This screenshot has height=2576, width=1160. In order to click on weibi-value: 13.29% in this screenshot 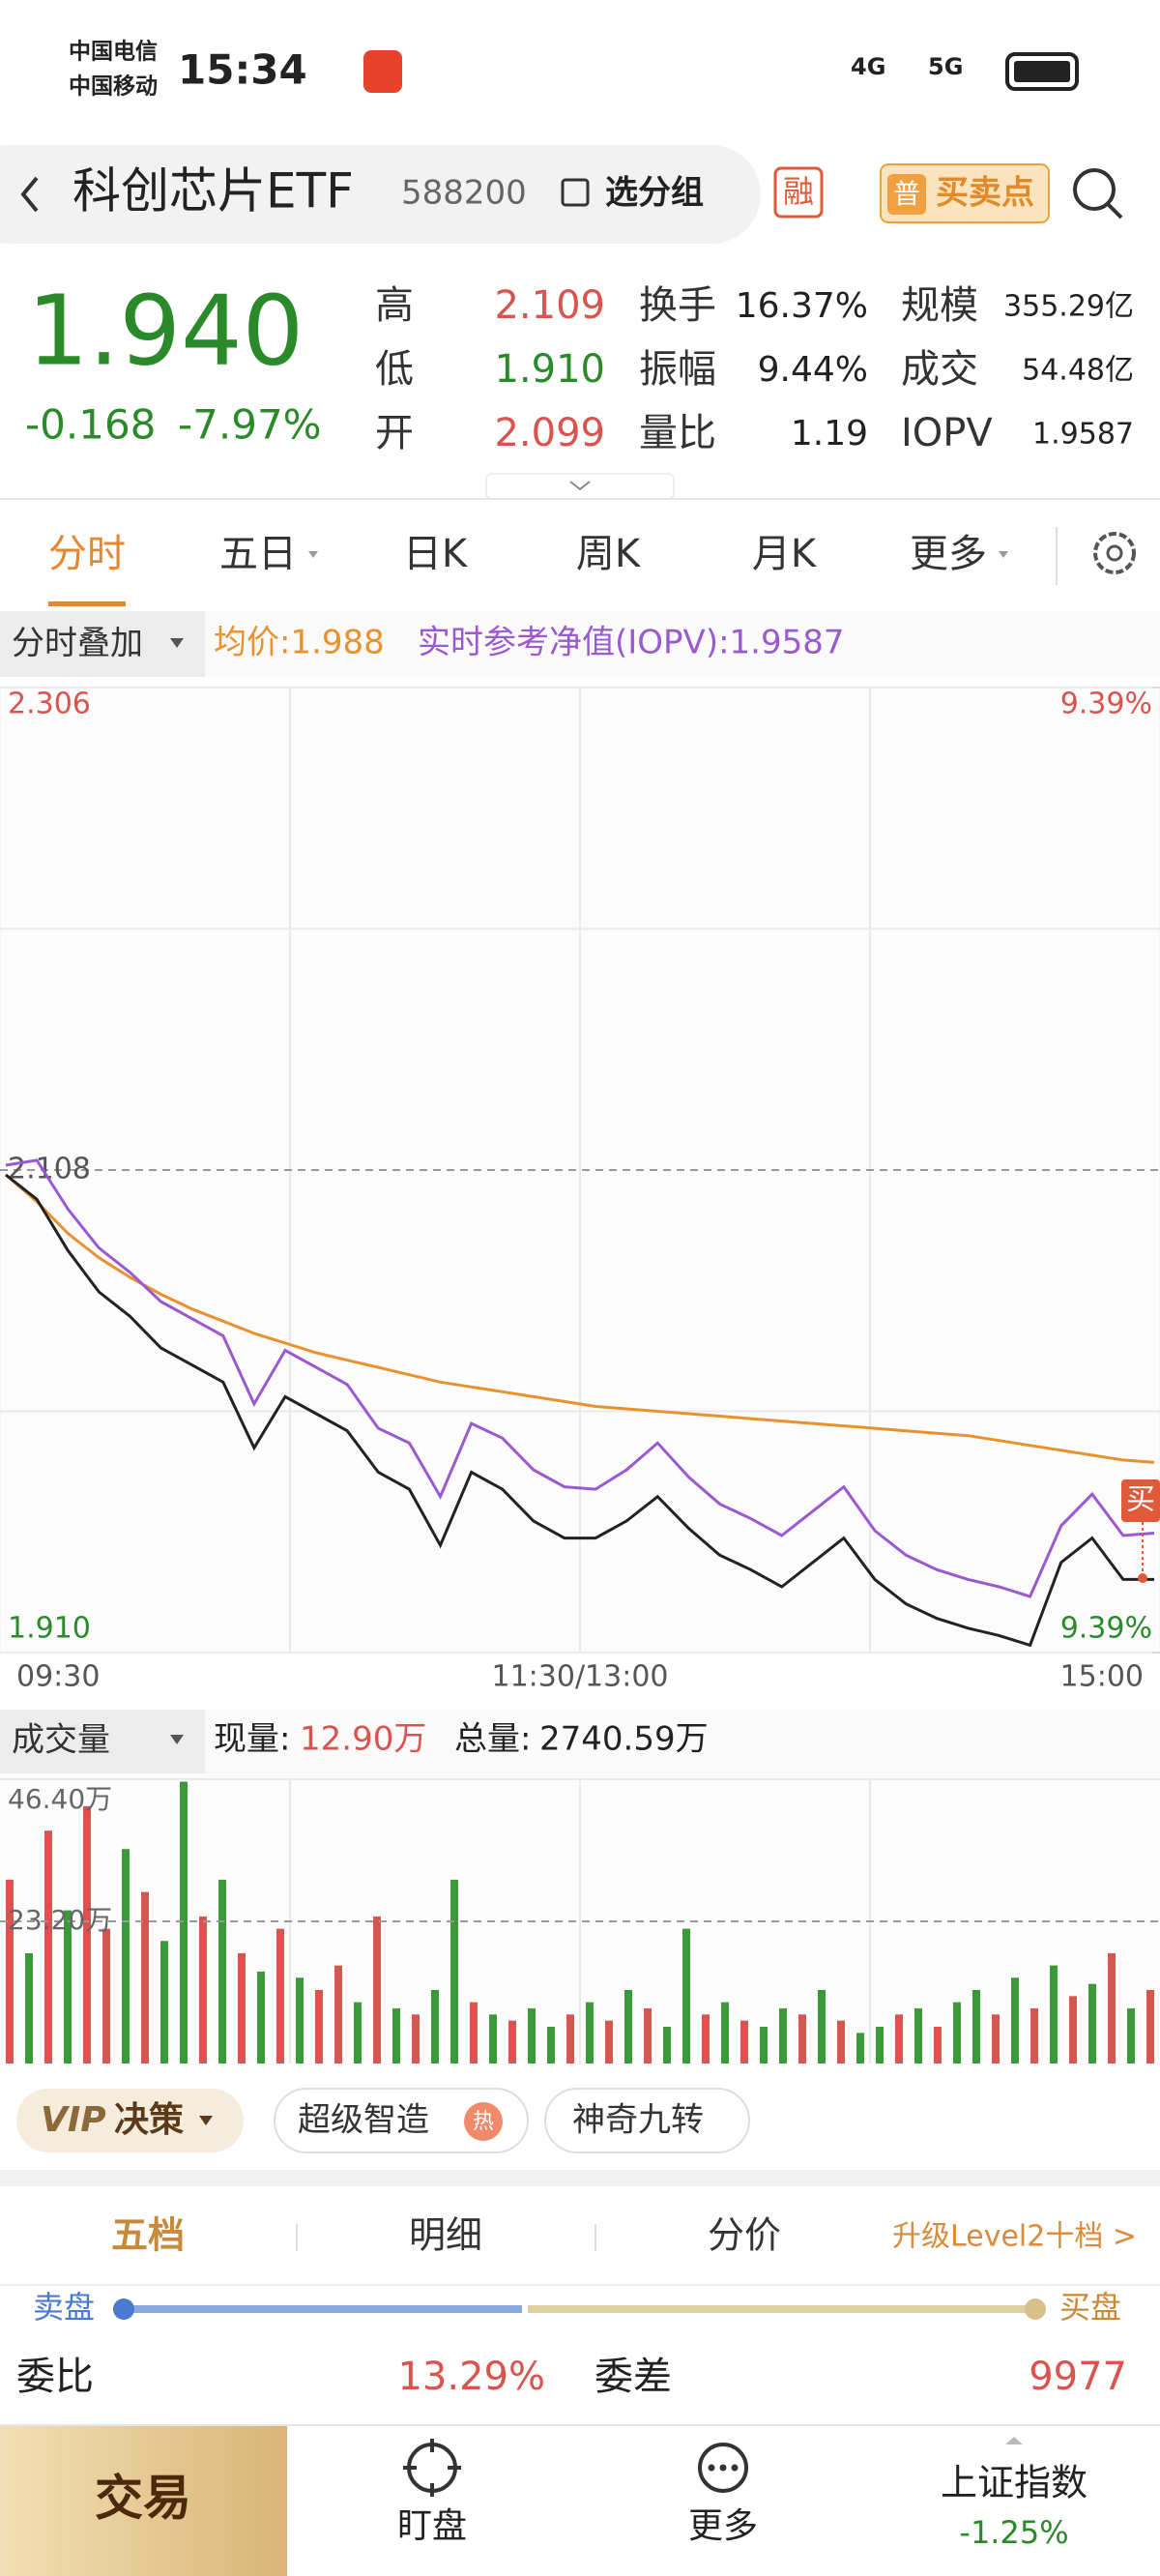, I will do `click(471, 2377)`.